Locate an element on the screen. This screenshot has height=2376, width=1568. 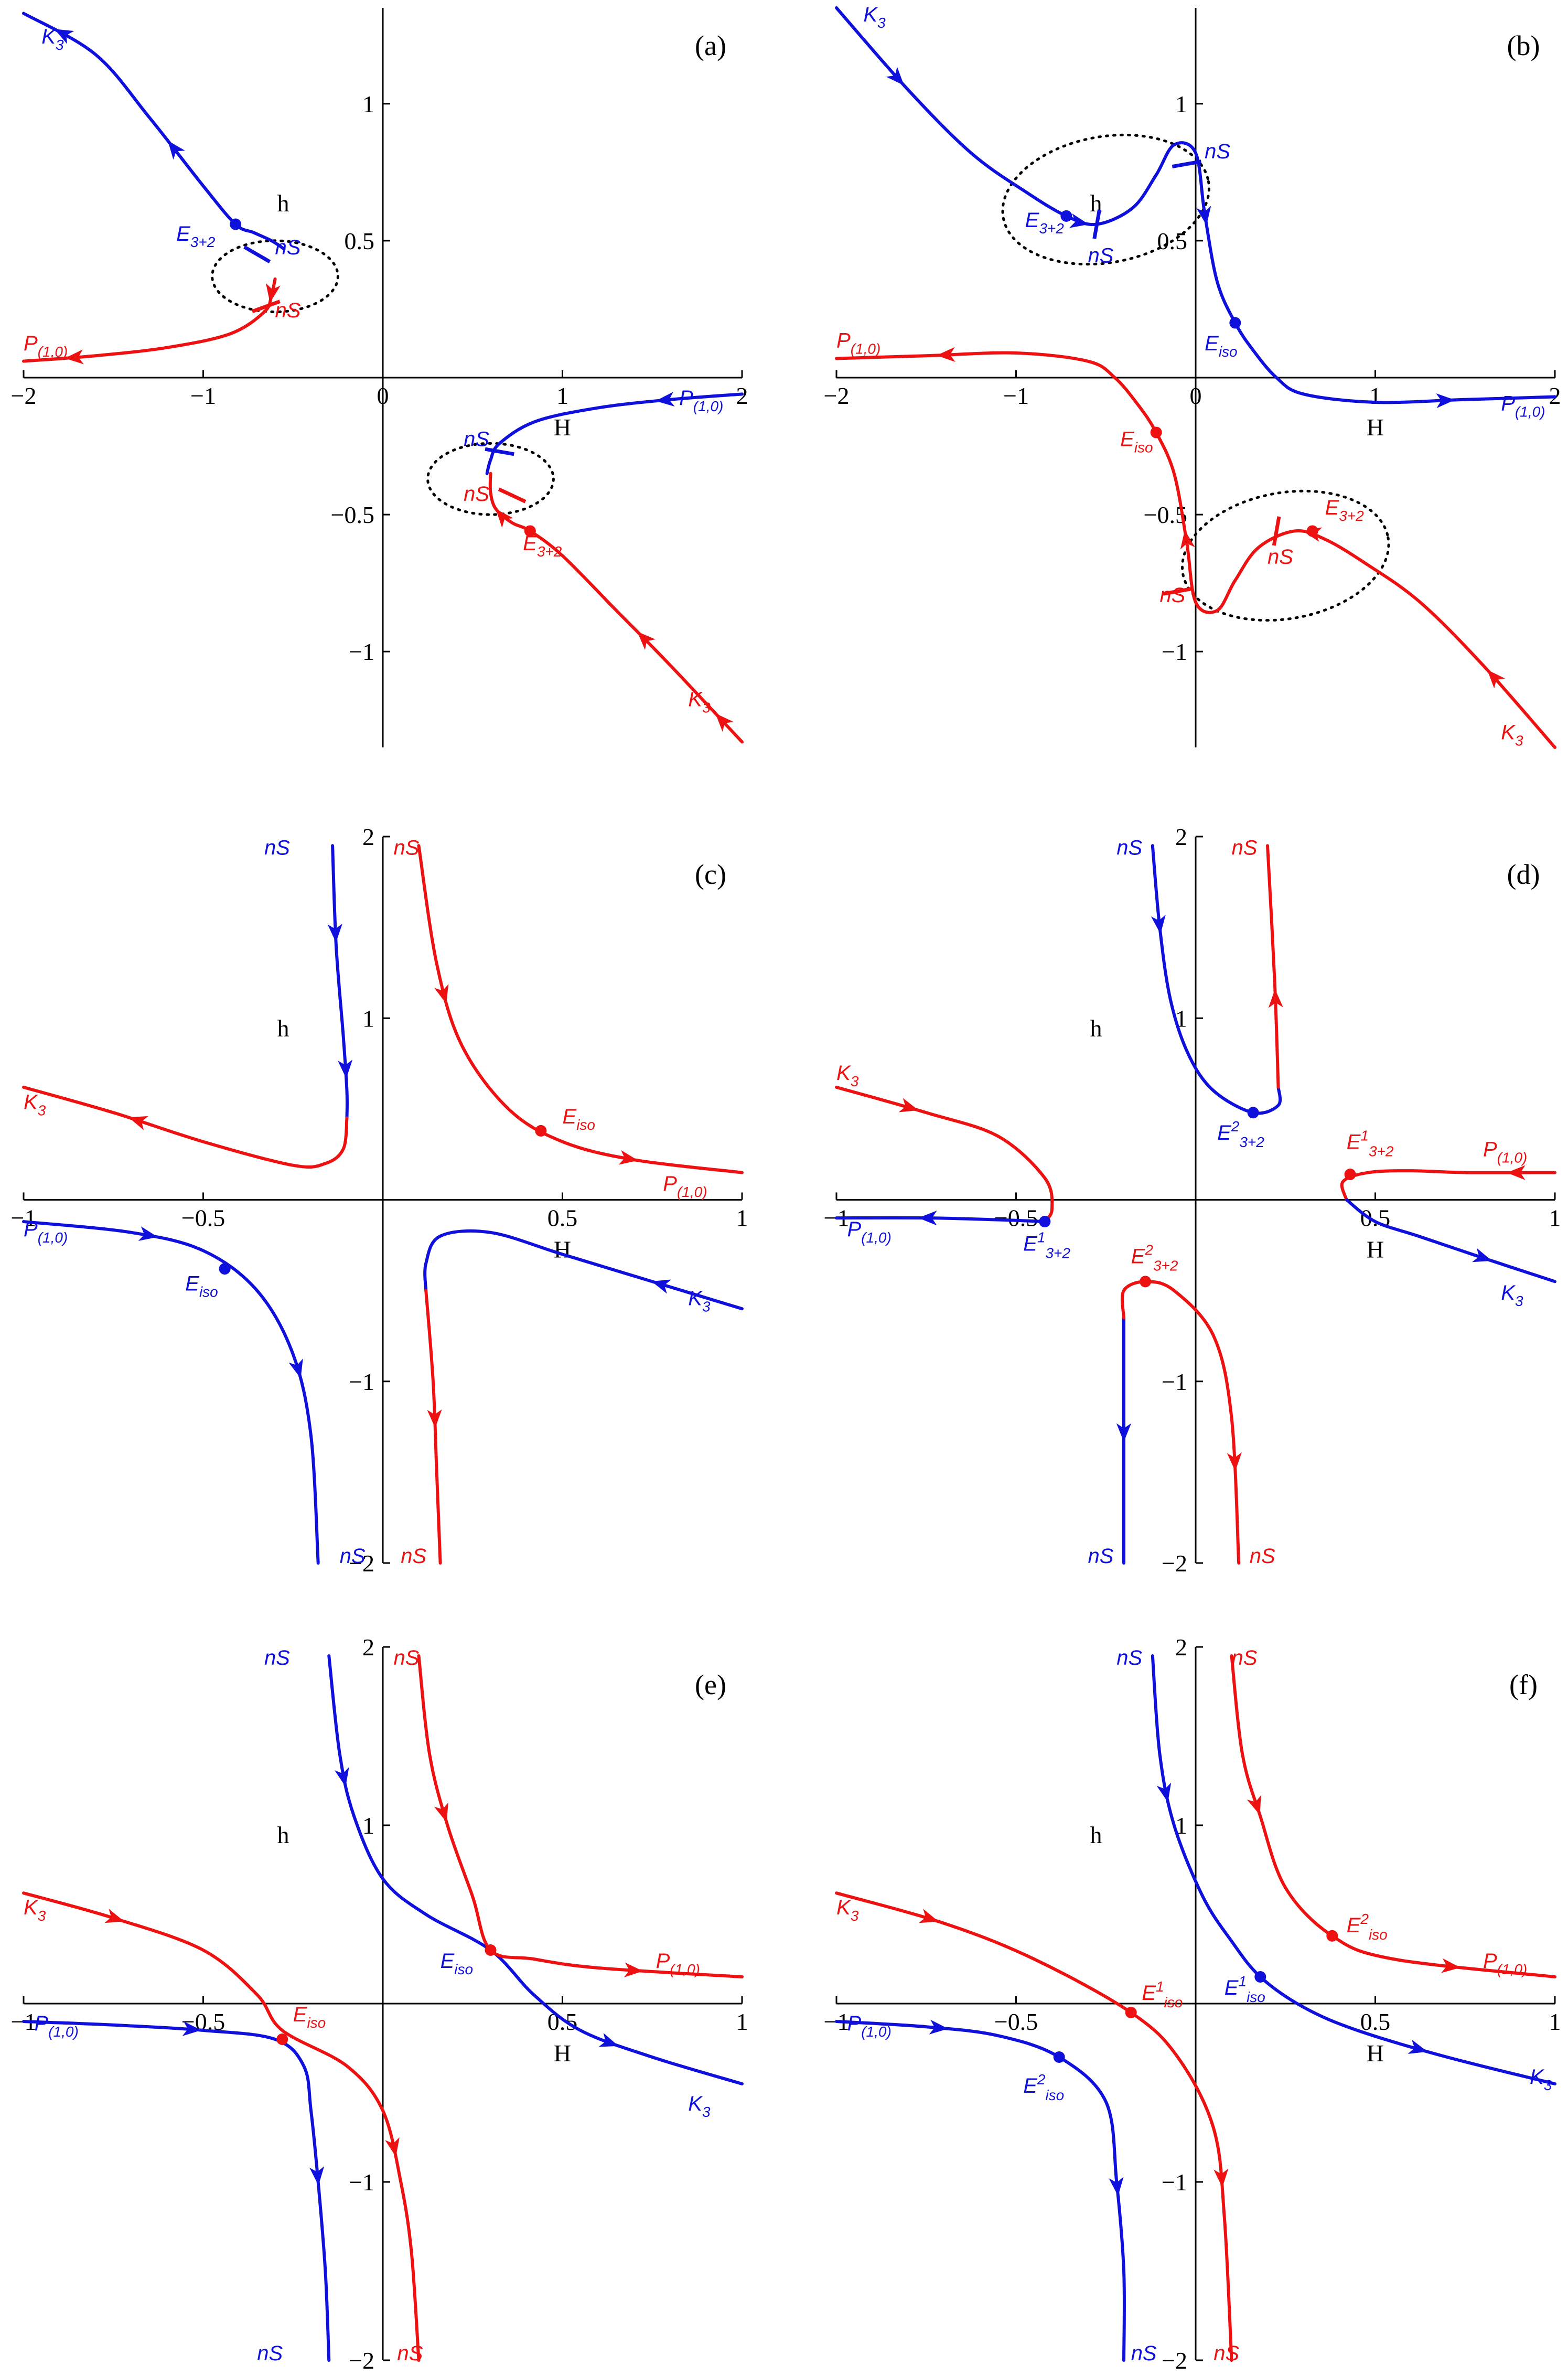
curve-label: E3+2 is located at coordinates (1045, 223).